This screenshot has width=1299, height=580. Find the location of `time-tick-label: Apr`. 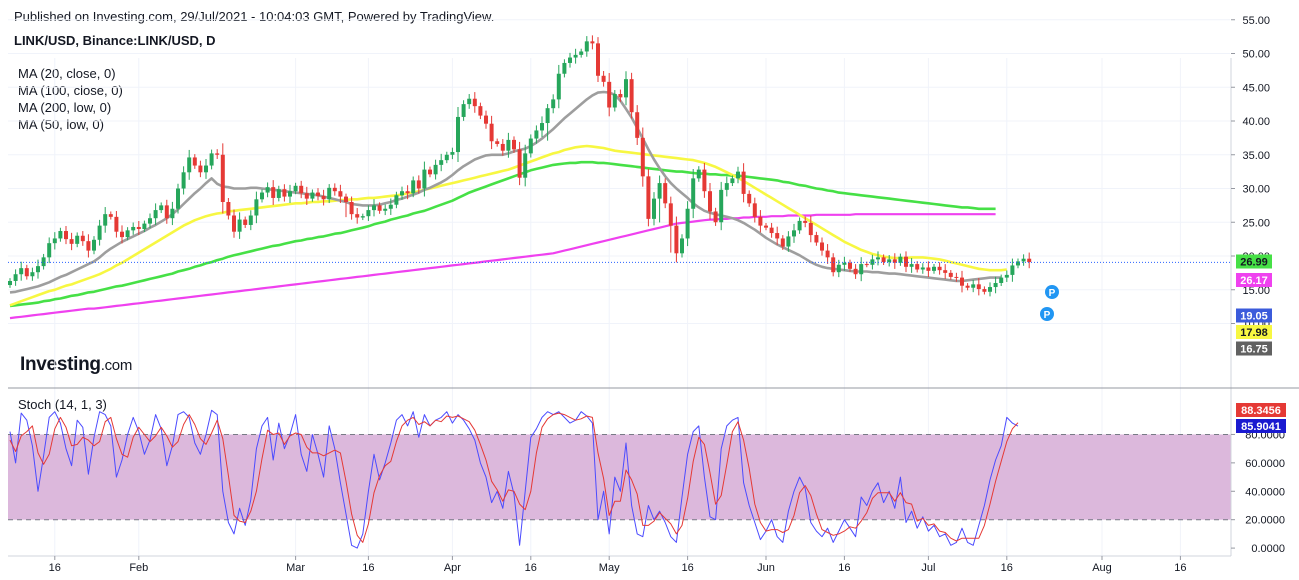

time-tick-label: Apr is located at coordinates (452, 568).